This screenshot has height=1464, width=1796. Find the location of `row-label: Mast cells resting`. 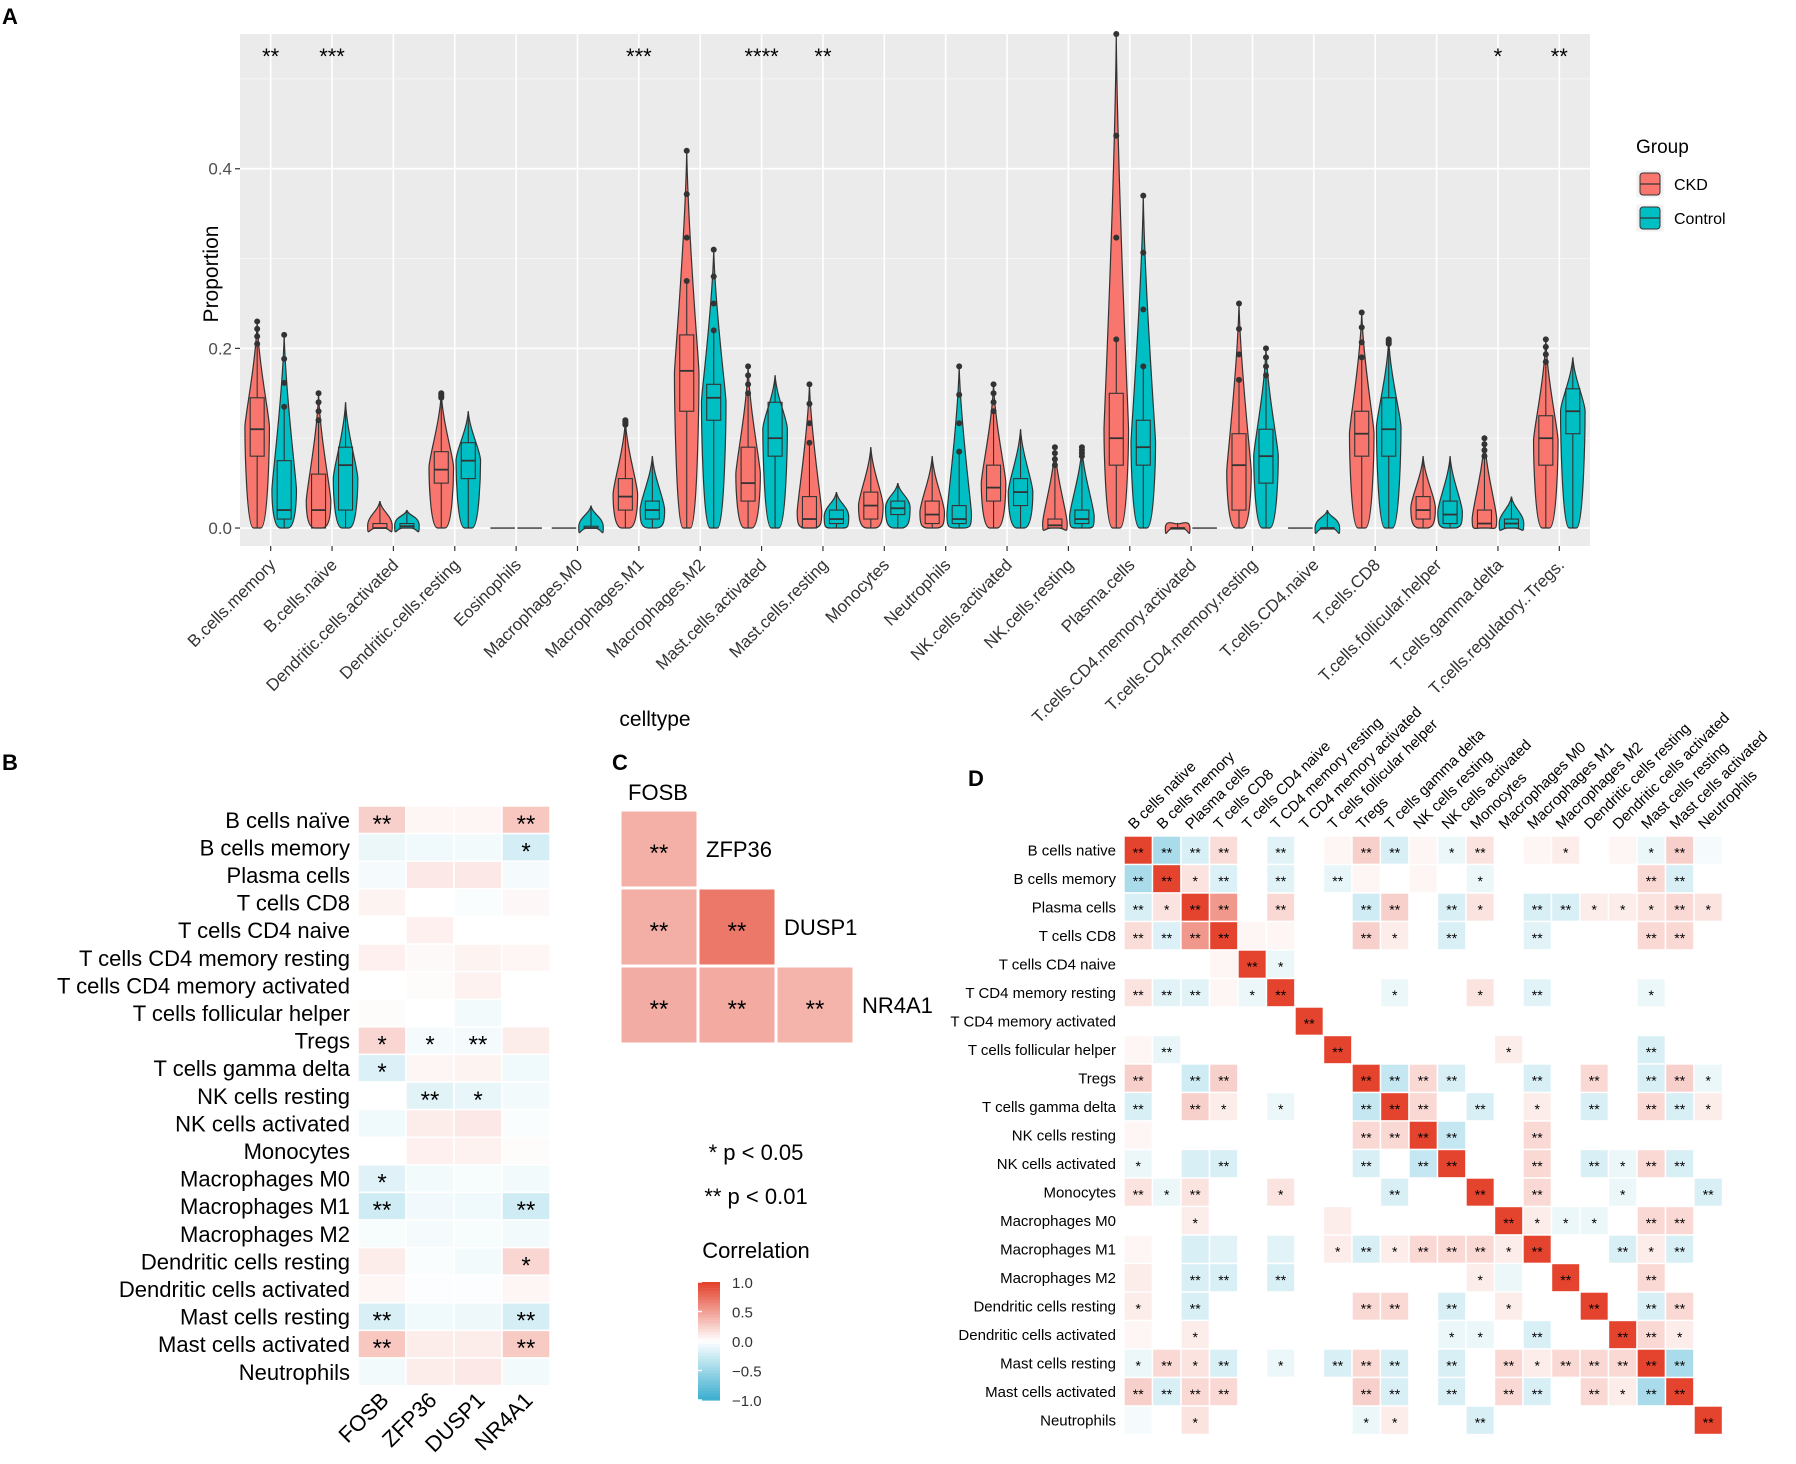

row-label: Mast cells resting is located at coordinates (1058, 1363).